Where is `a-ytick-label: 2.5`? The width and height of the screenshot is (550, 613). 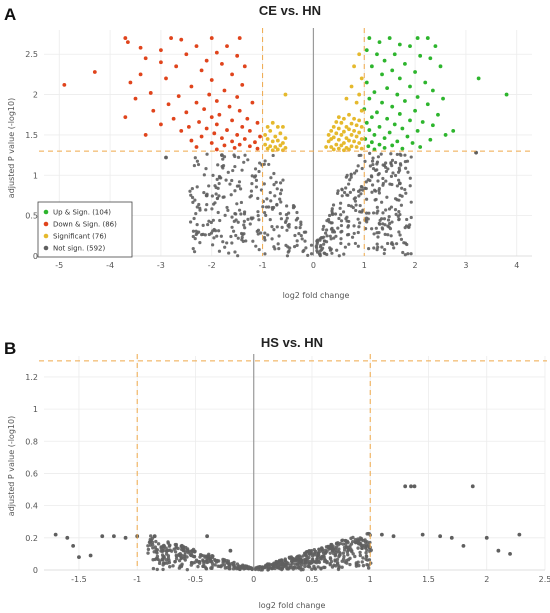 a-ytick-label: 2.5 is located at coordinates (31, 54).